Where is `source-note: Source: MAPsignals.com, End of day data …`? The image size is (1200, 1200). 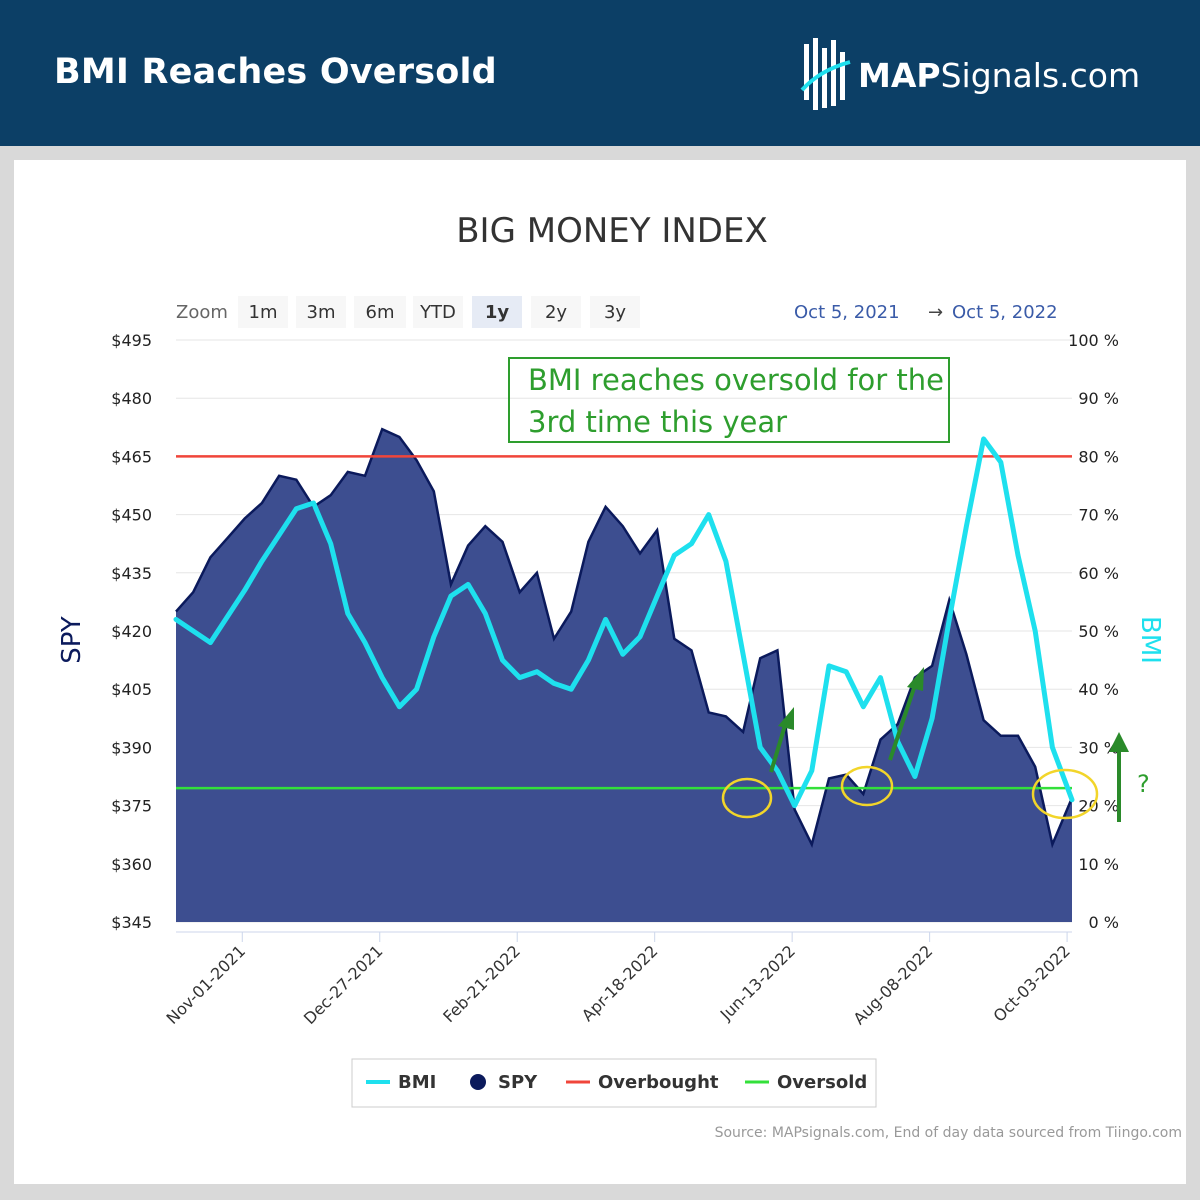 source-note: Source: MAPsignals.com, End of day data … is located at coordinates (948, 1133).